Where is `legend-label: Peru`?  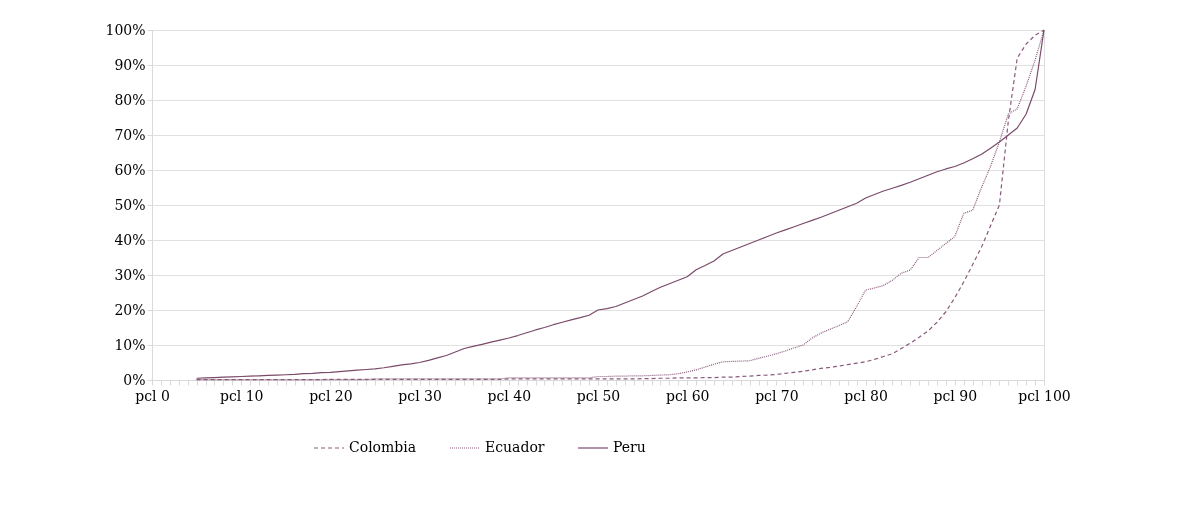
legend-label: Peru is located at coordinates (629, 447).